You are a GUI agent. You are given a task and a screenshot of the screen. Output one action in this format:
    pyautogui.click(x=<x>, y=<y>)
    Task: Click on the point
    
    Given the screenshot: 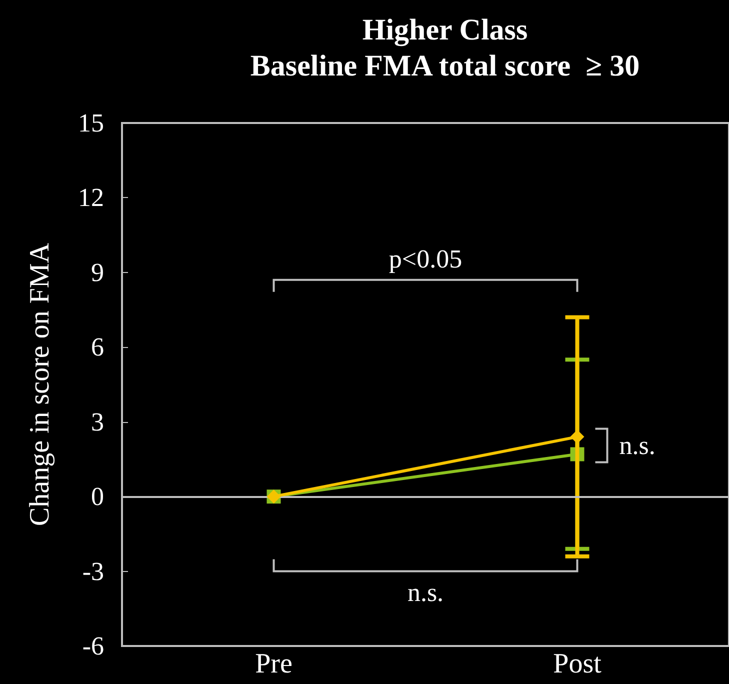 What is the action you would take?
    pyautogui.click(x=577, y=437)
    